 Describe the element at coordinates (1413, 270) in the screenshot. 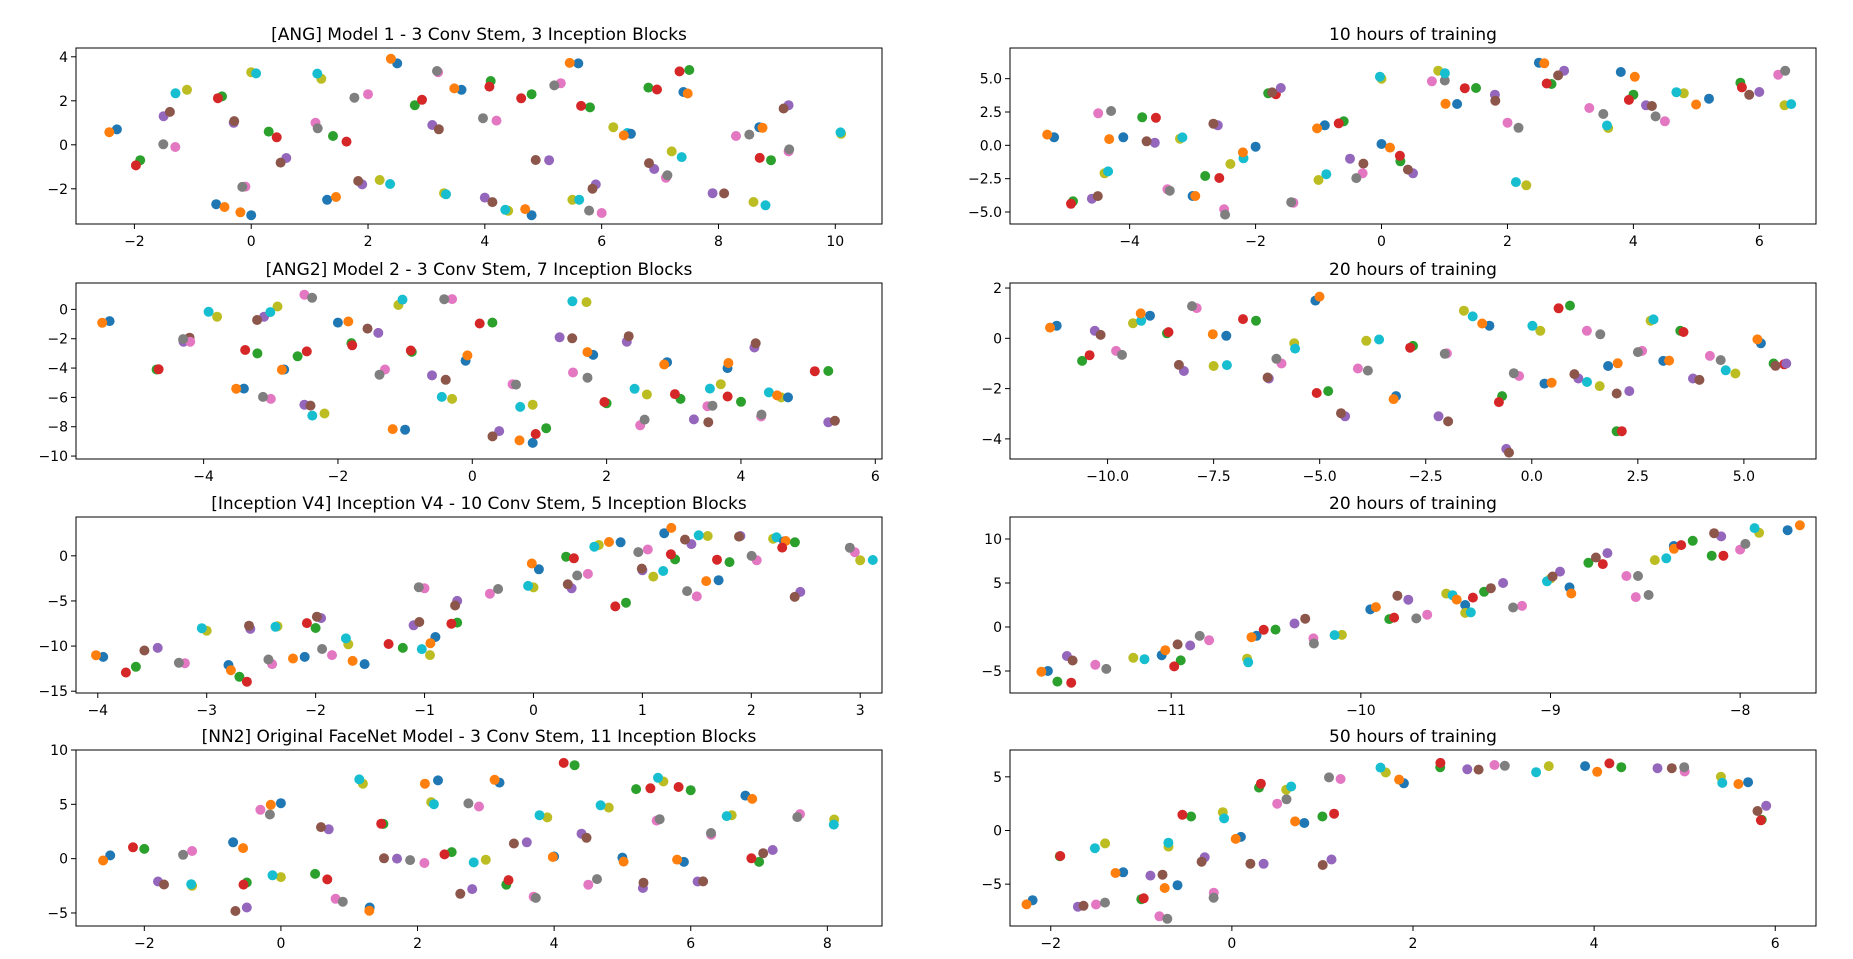

I see `panel-title: 20 hours of training` at that location.